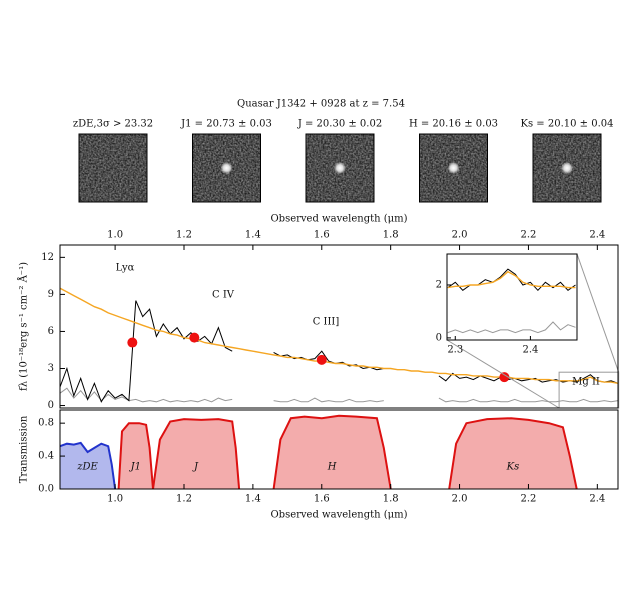 The width and height of the screenshot is (643, 605). What do you see at coordinates (195, 466) in the screenshot?
I see `filter-label: J` at bounding box center [195, 466].